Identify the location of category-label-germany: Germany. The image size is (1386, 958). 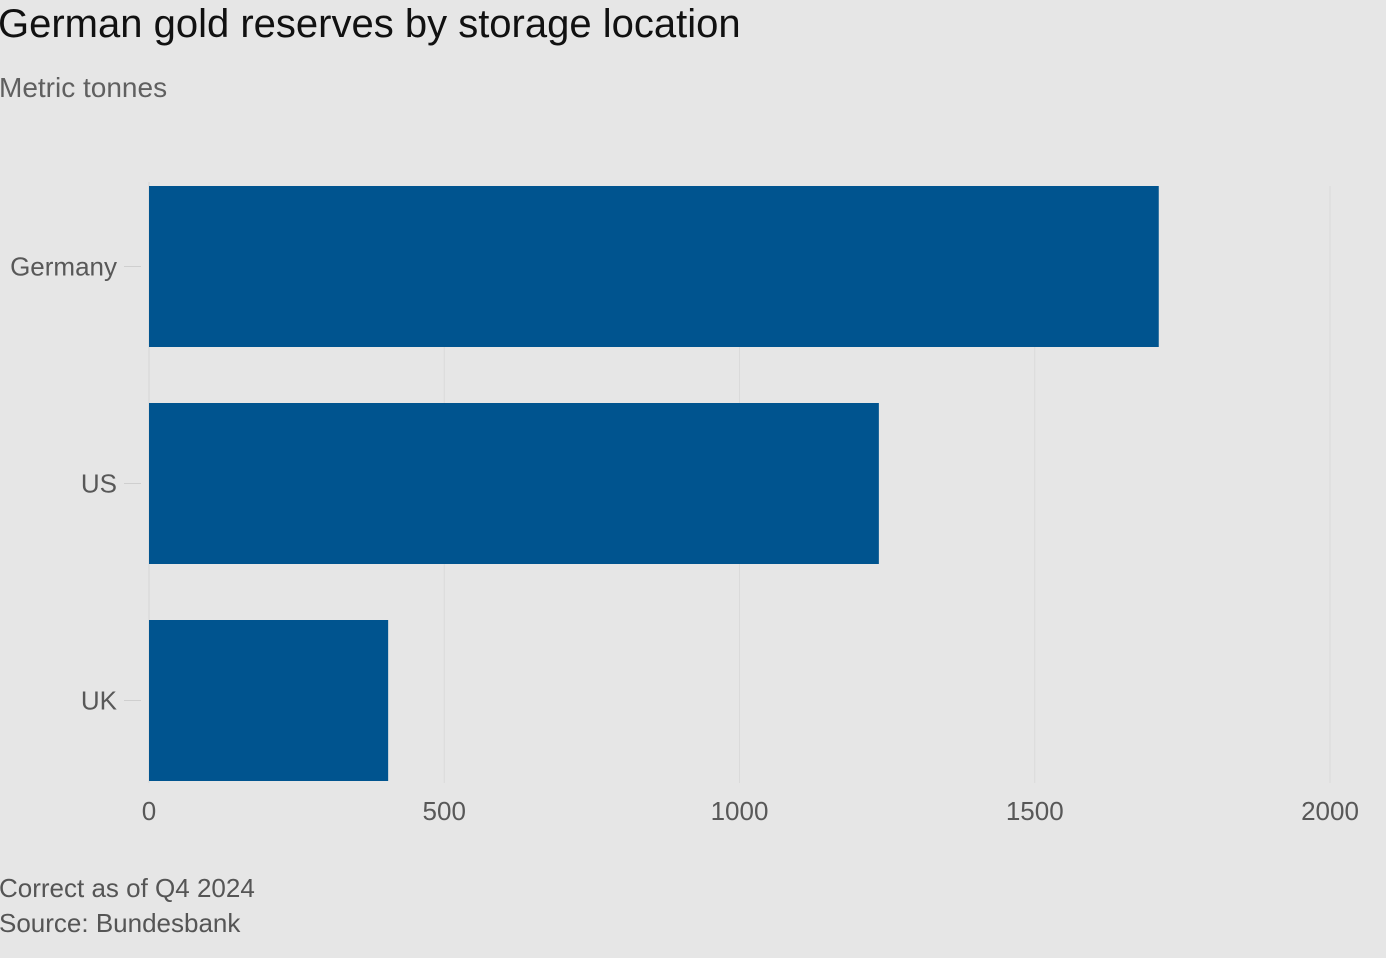
(63, 267).